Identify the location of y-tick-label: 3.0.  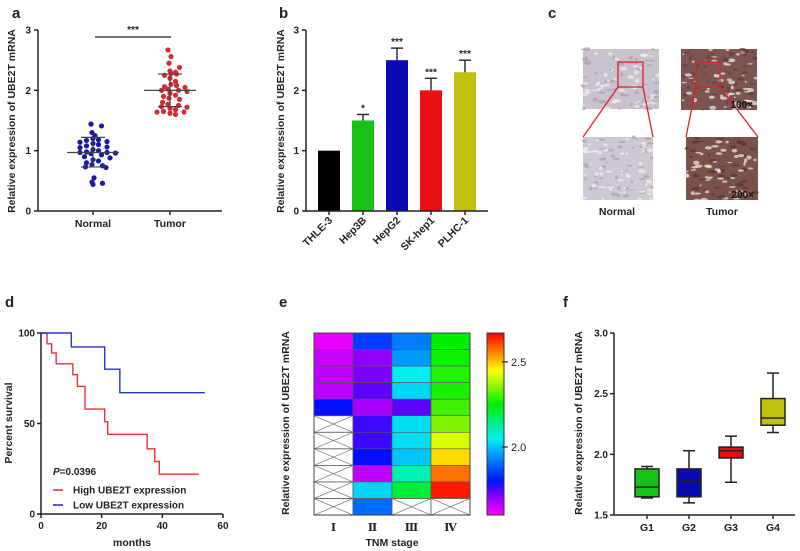
(601, 334).